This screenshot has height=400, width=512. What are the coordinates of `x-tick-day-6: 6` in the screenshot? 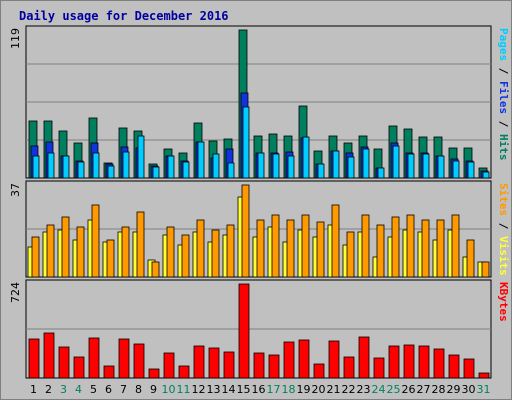 It's located at (108, 389).